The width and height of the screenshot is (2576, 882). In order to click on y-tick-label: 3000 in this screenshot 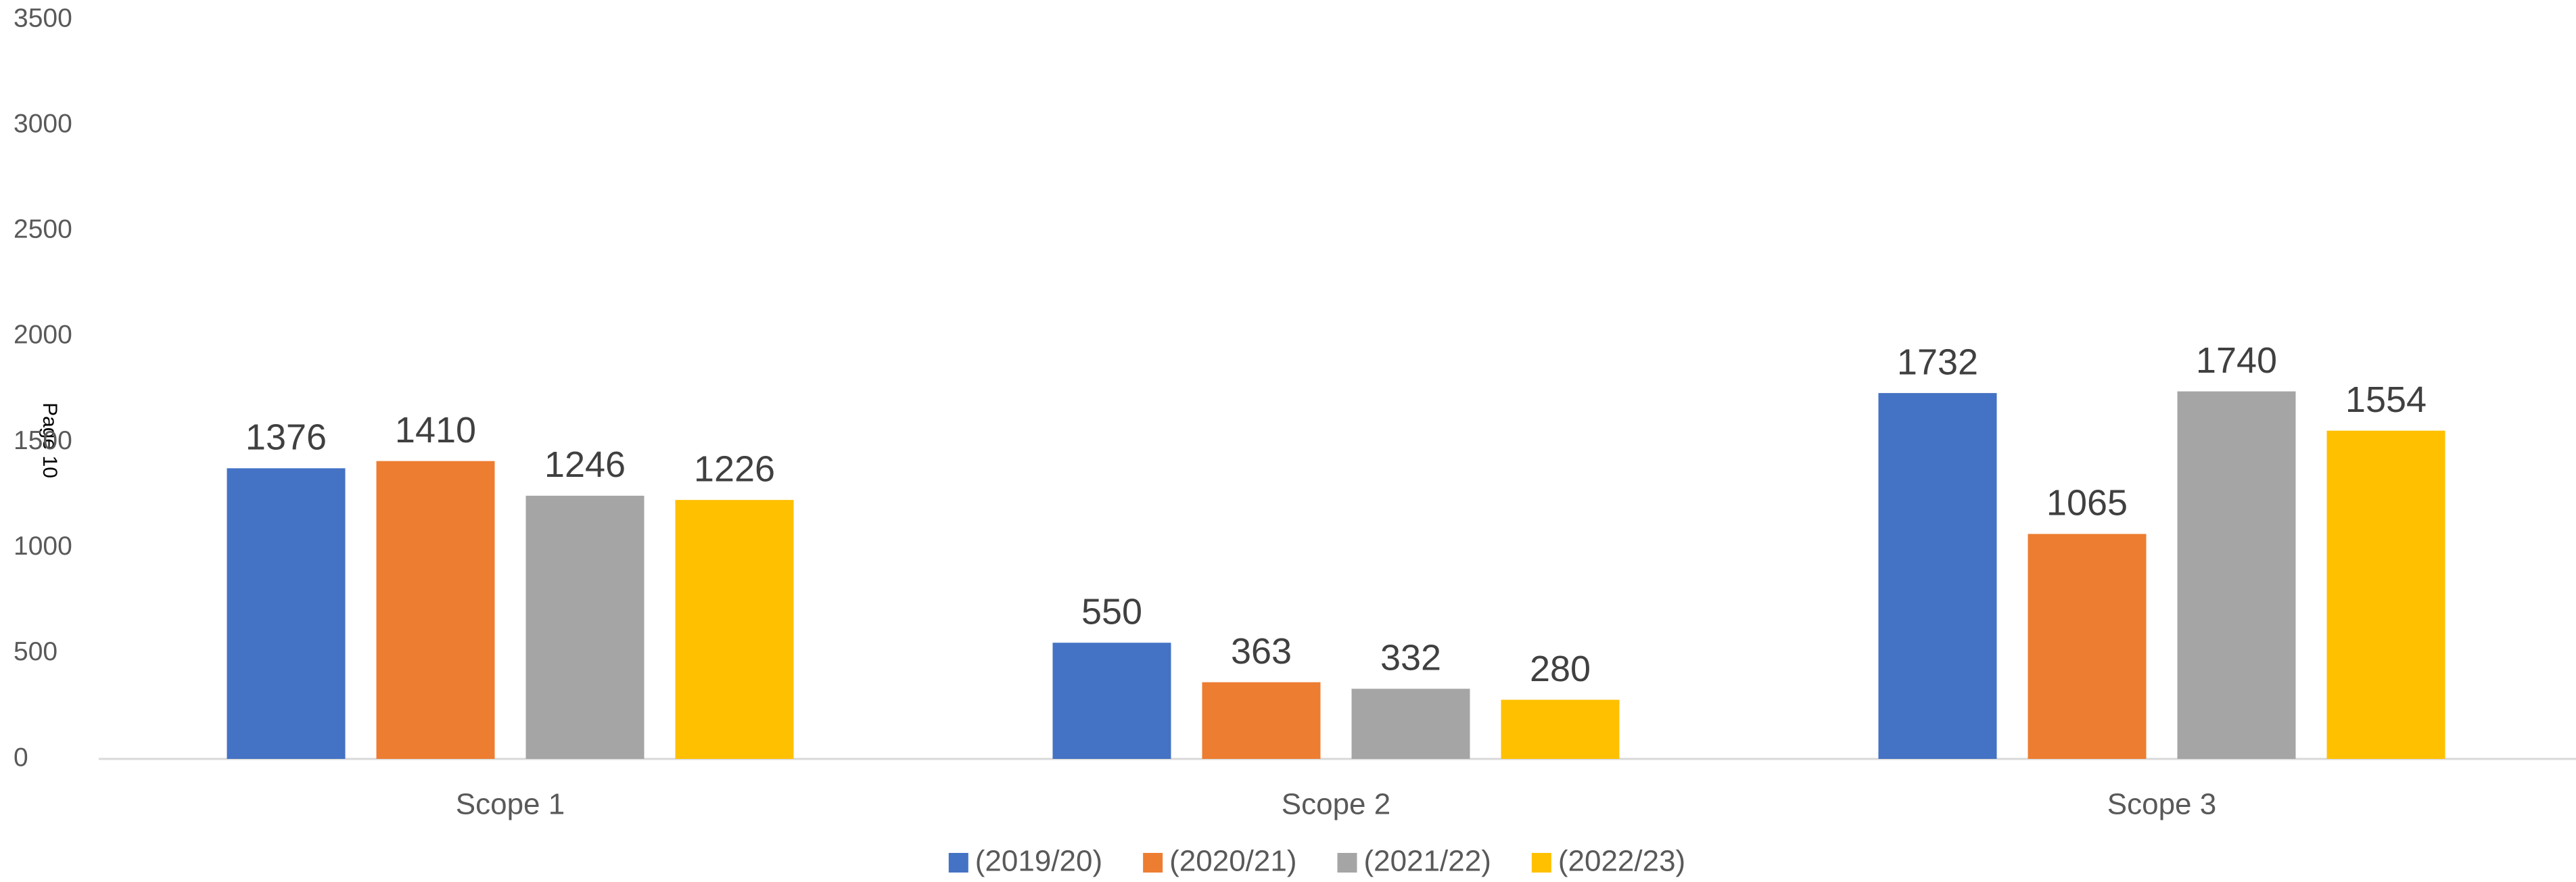, I will do `click(43, 123)`.